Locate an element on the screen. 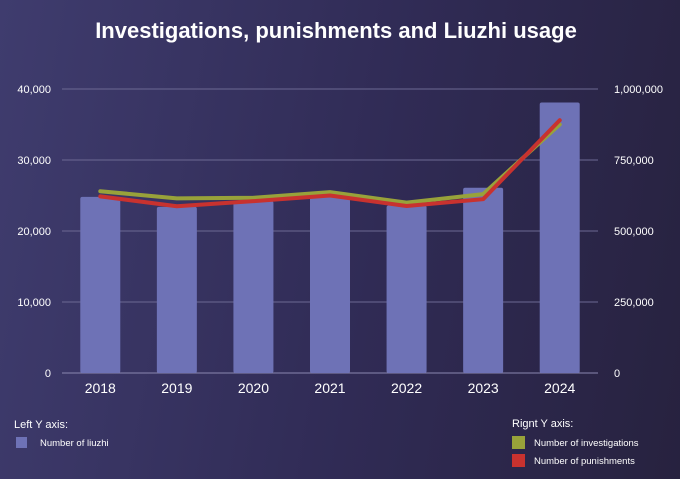  legend-right-heading: Rignt Y axis: is located at coordinates (542, 424).